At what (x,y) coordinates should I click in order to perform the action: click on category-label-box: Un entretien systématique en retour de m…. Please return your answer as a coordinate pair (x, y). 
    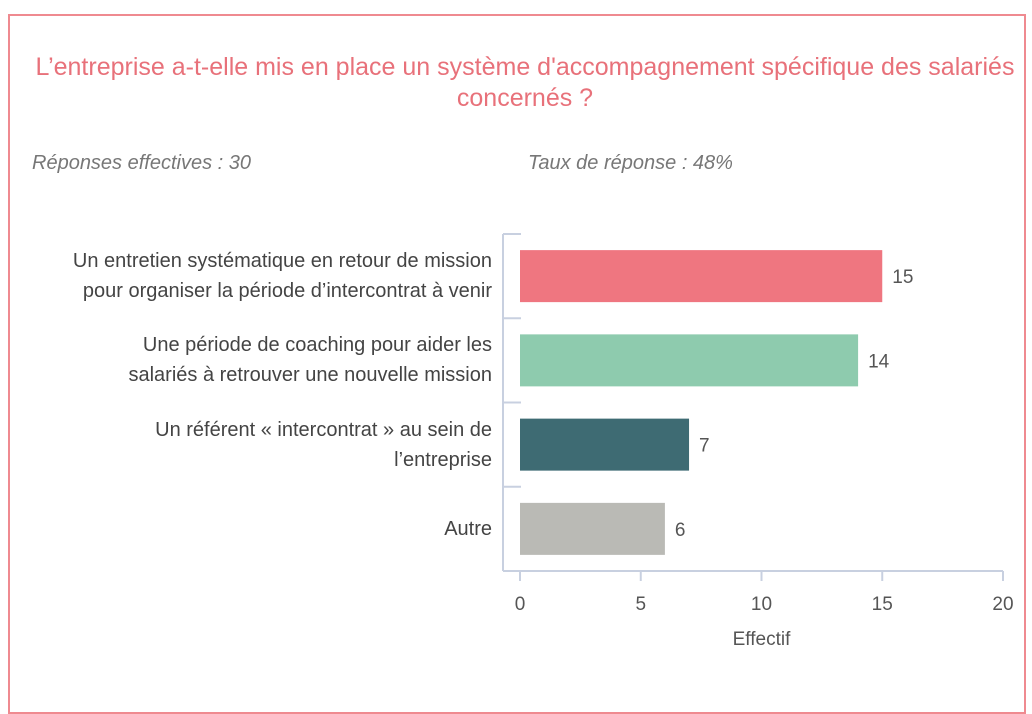
    Looking at the image, I should click on (266, 276).